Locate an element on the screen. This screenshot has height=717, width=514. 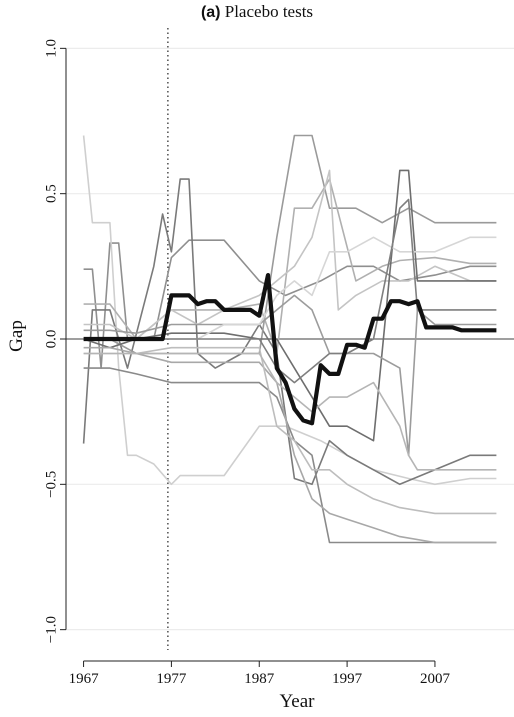
chart-title-text: Placebo tests is located at coordinates (269, 11).